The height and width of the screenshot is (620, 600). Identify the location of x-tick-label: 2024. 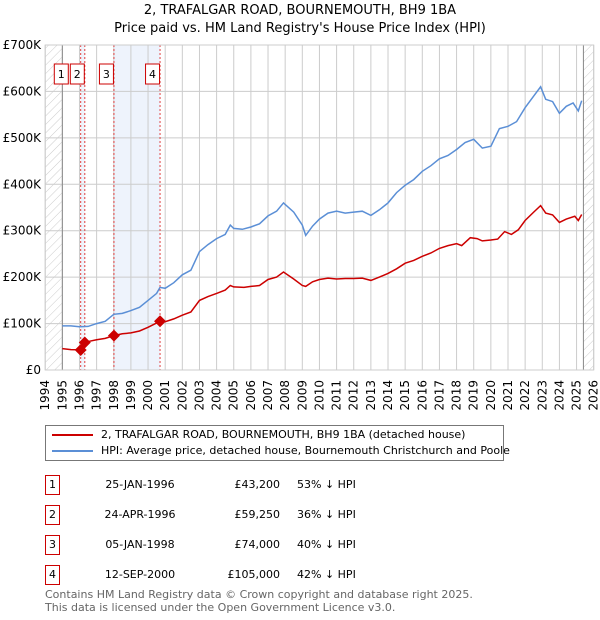
(559, 395).